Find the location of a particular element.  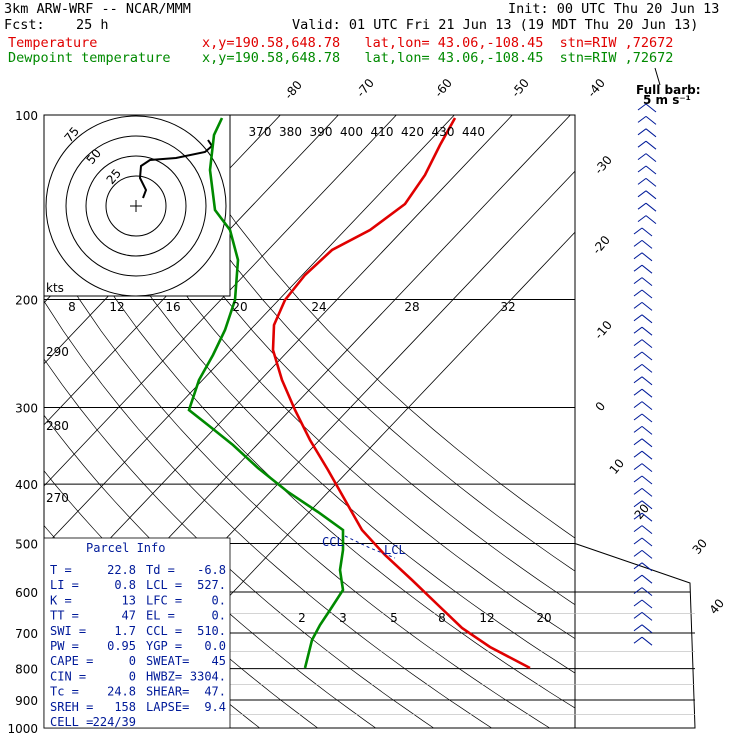

theta-label: 400 is located at coordinates (351, 132).